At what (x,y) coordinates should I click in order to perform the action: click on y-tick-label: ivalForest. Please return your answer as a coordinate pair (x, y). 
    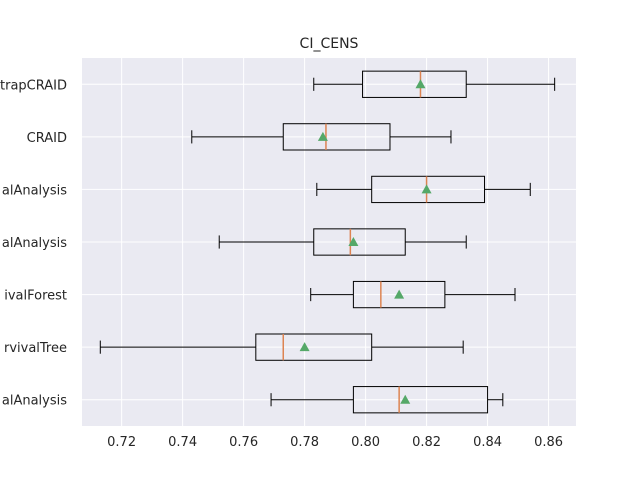
    Looking at the image, I should click on (35, 296).